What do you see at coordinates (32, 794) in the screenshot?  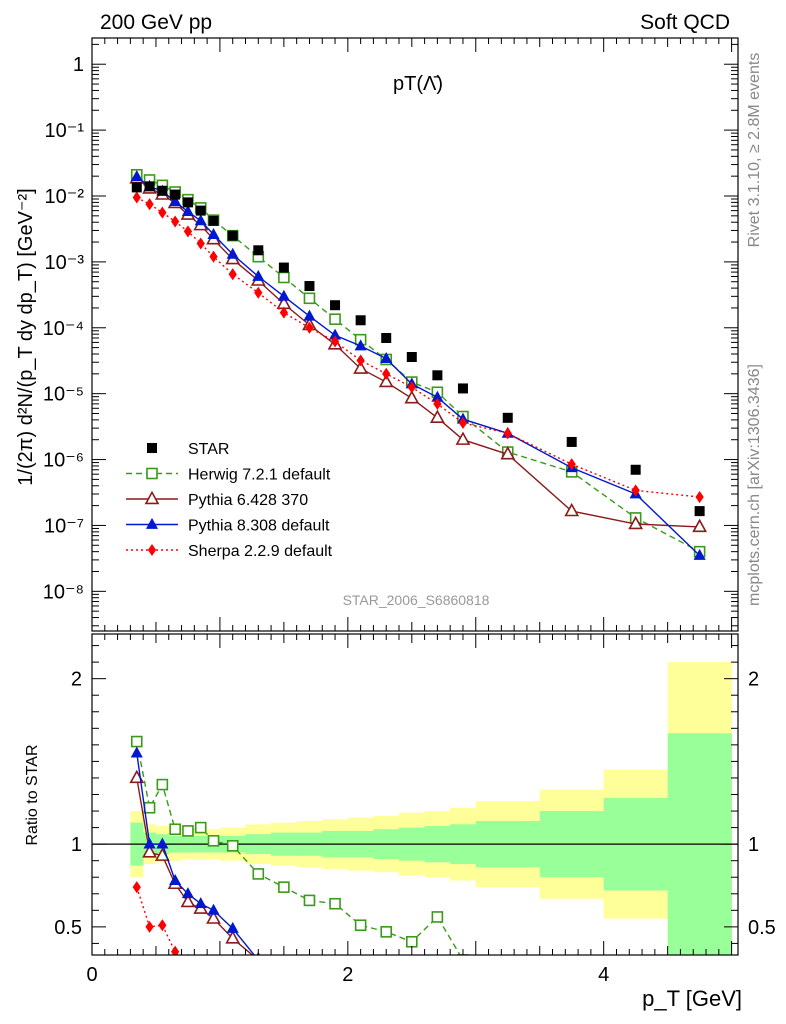 I see `ratio-y-axis-label: Ratio to STAR` at bounding box center [32, 794].